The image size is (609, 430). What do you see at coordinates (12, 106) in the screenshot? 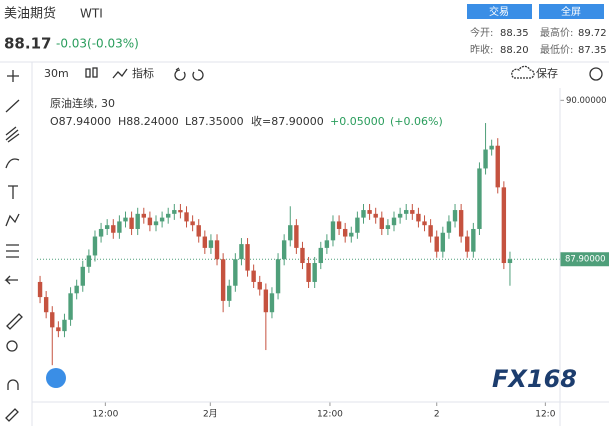
I see `line-tool` at bounding box center [12, 106].